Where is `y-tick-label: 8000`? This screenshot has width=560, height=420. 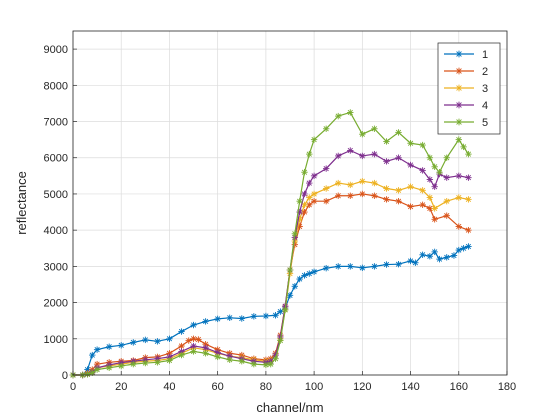 y-tick-label: 8000 is located at coordinates (56, 86).